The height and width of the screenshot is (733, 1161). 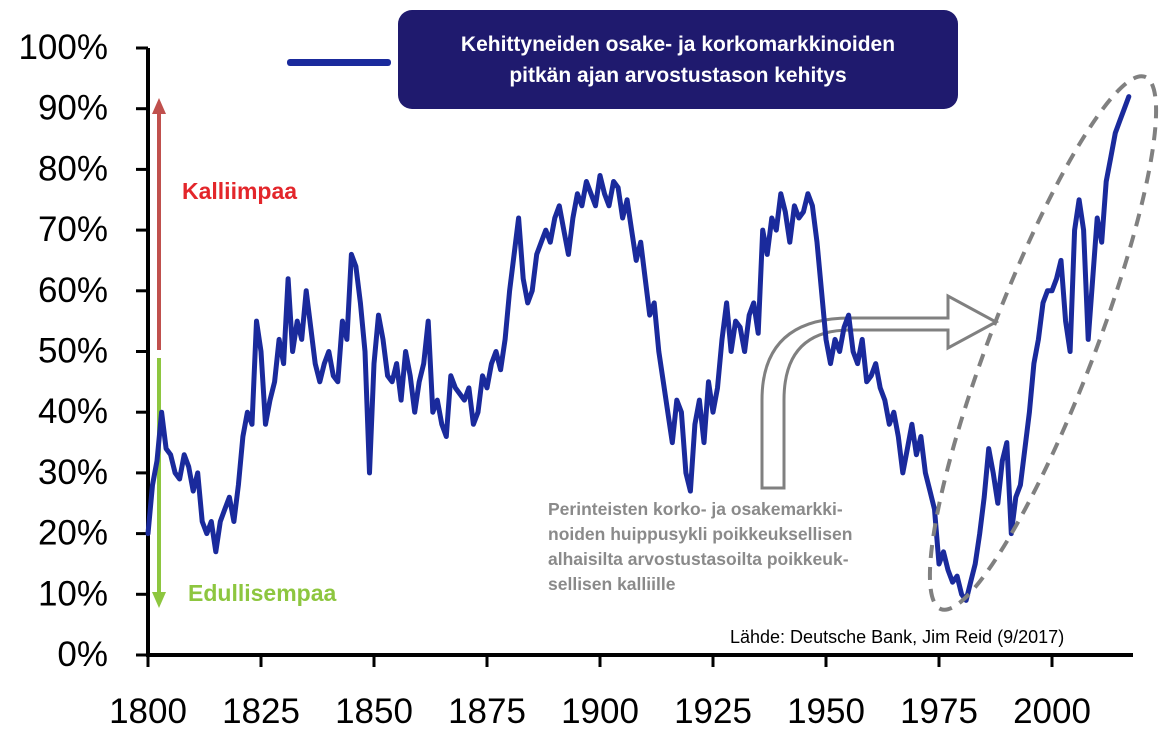 What do you see at coordinates (73, 593) in the screenshot?
I see `y-tick-label: 10%` at bounding box center [73, 593].